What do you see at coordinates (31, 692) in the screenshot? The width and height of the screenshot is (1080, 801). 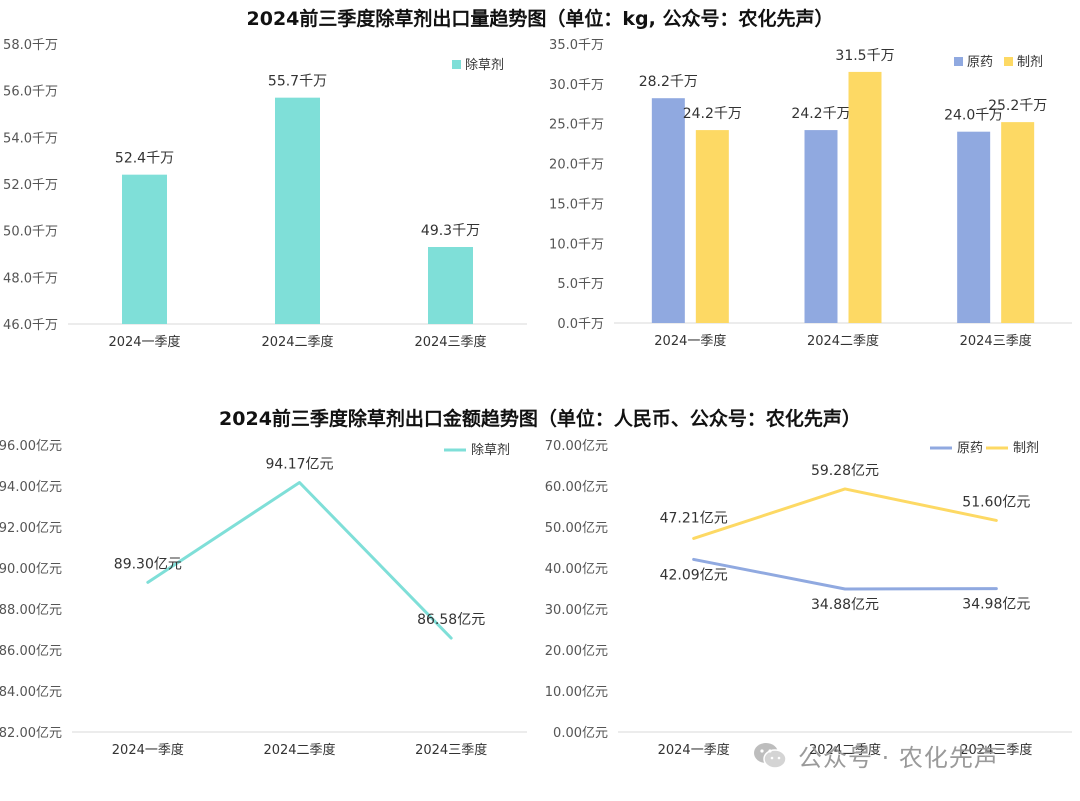 I see `y-tick-label: 84.00亿元` at bounding box center [31, 692].